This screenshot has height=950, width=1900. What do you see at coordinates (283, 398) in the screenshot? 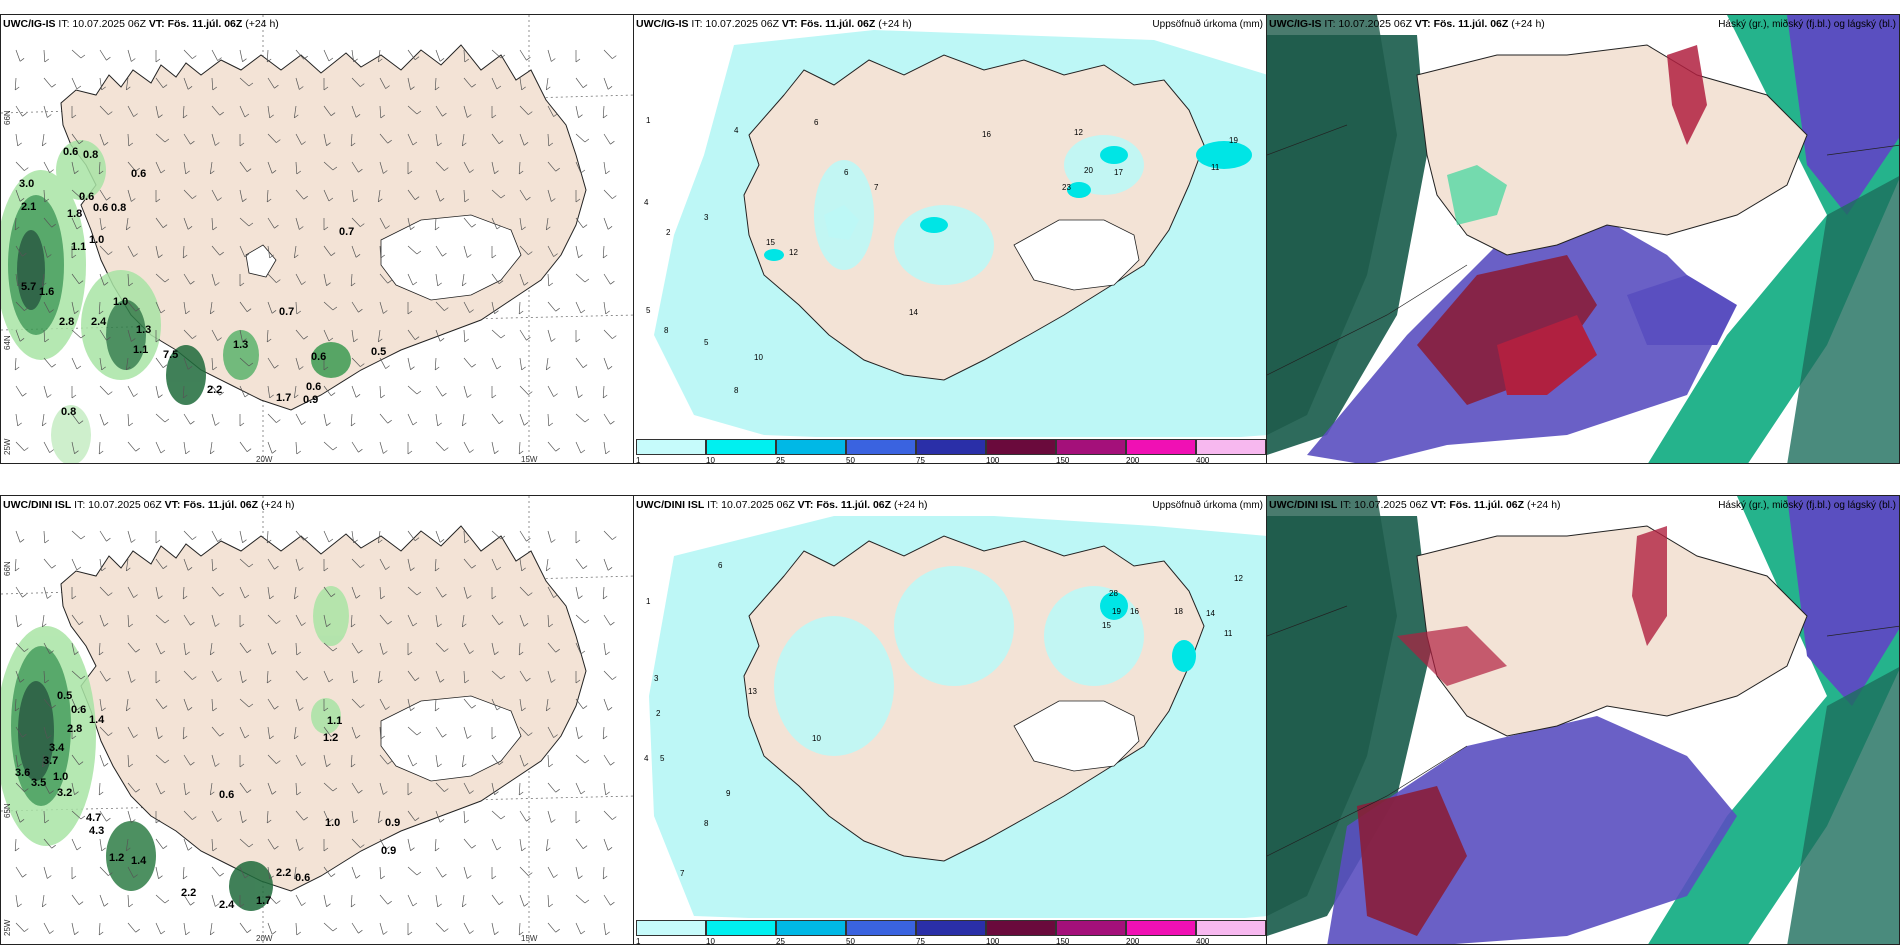
I see `wind-value: 1.7` at bounding box center [283, 398].